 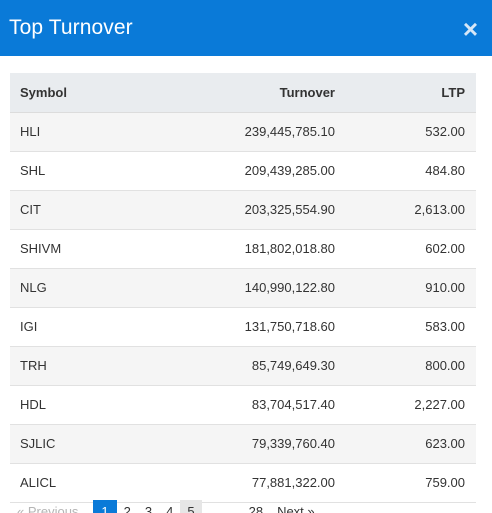 What do you see at coordinates (410, 288) in the screenshot?
I see `ltp-cell: 910.00` at bounding box center [410, 288].